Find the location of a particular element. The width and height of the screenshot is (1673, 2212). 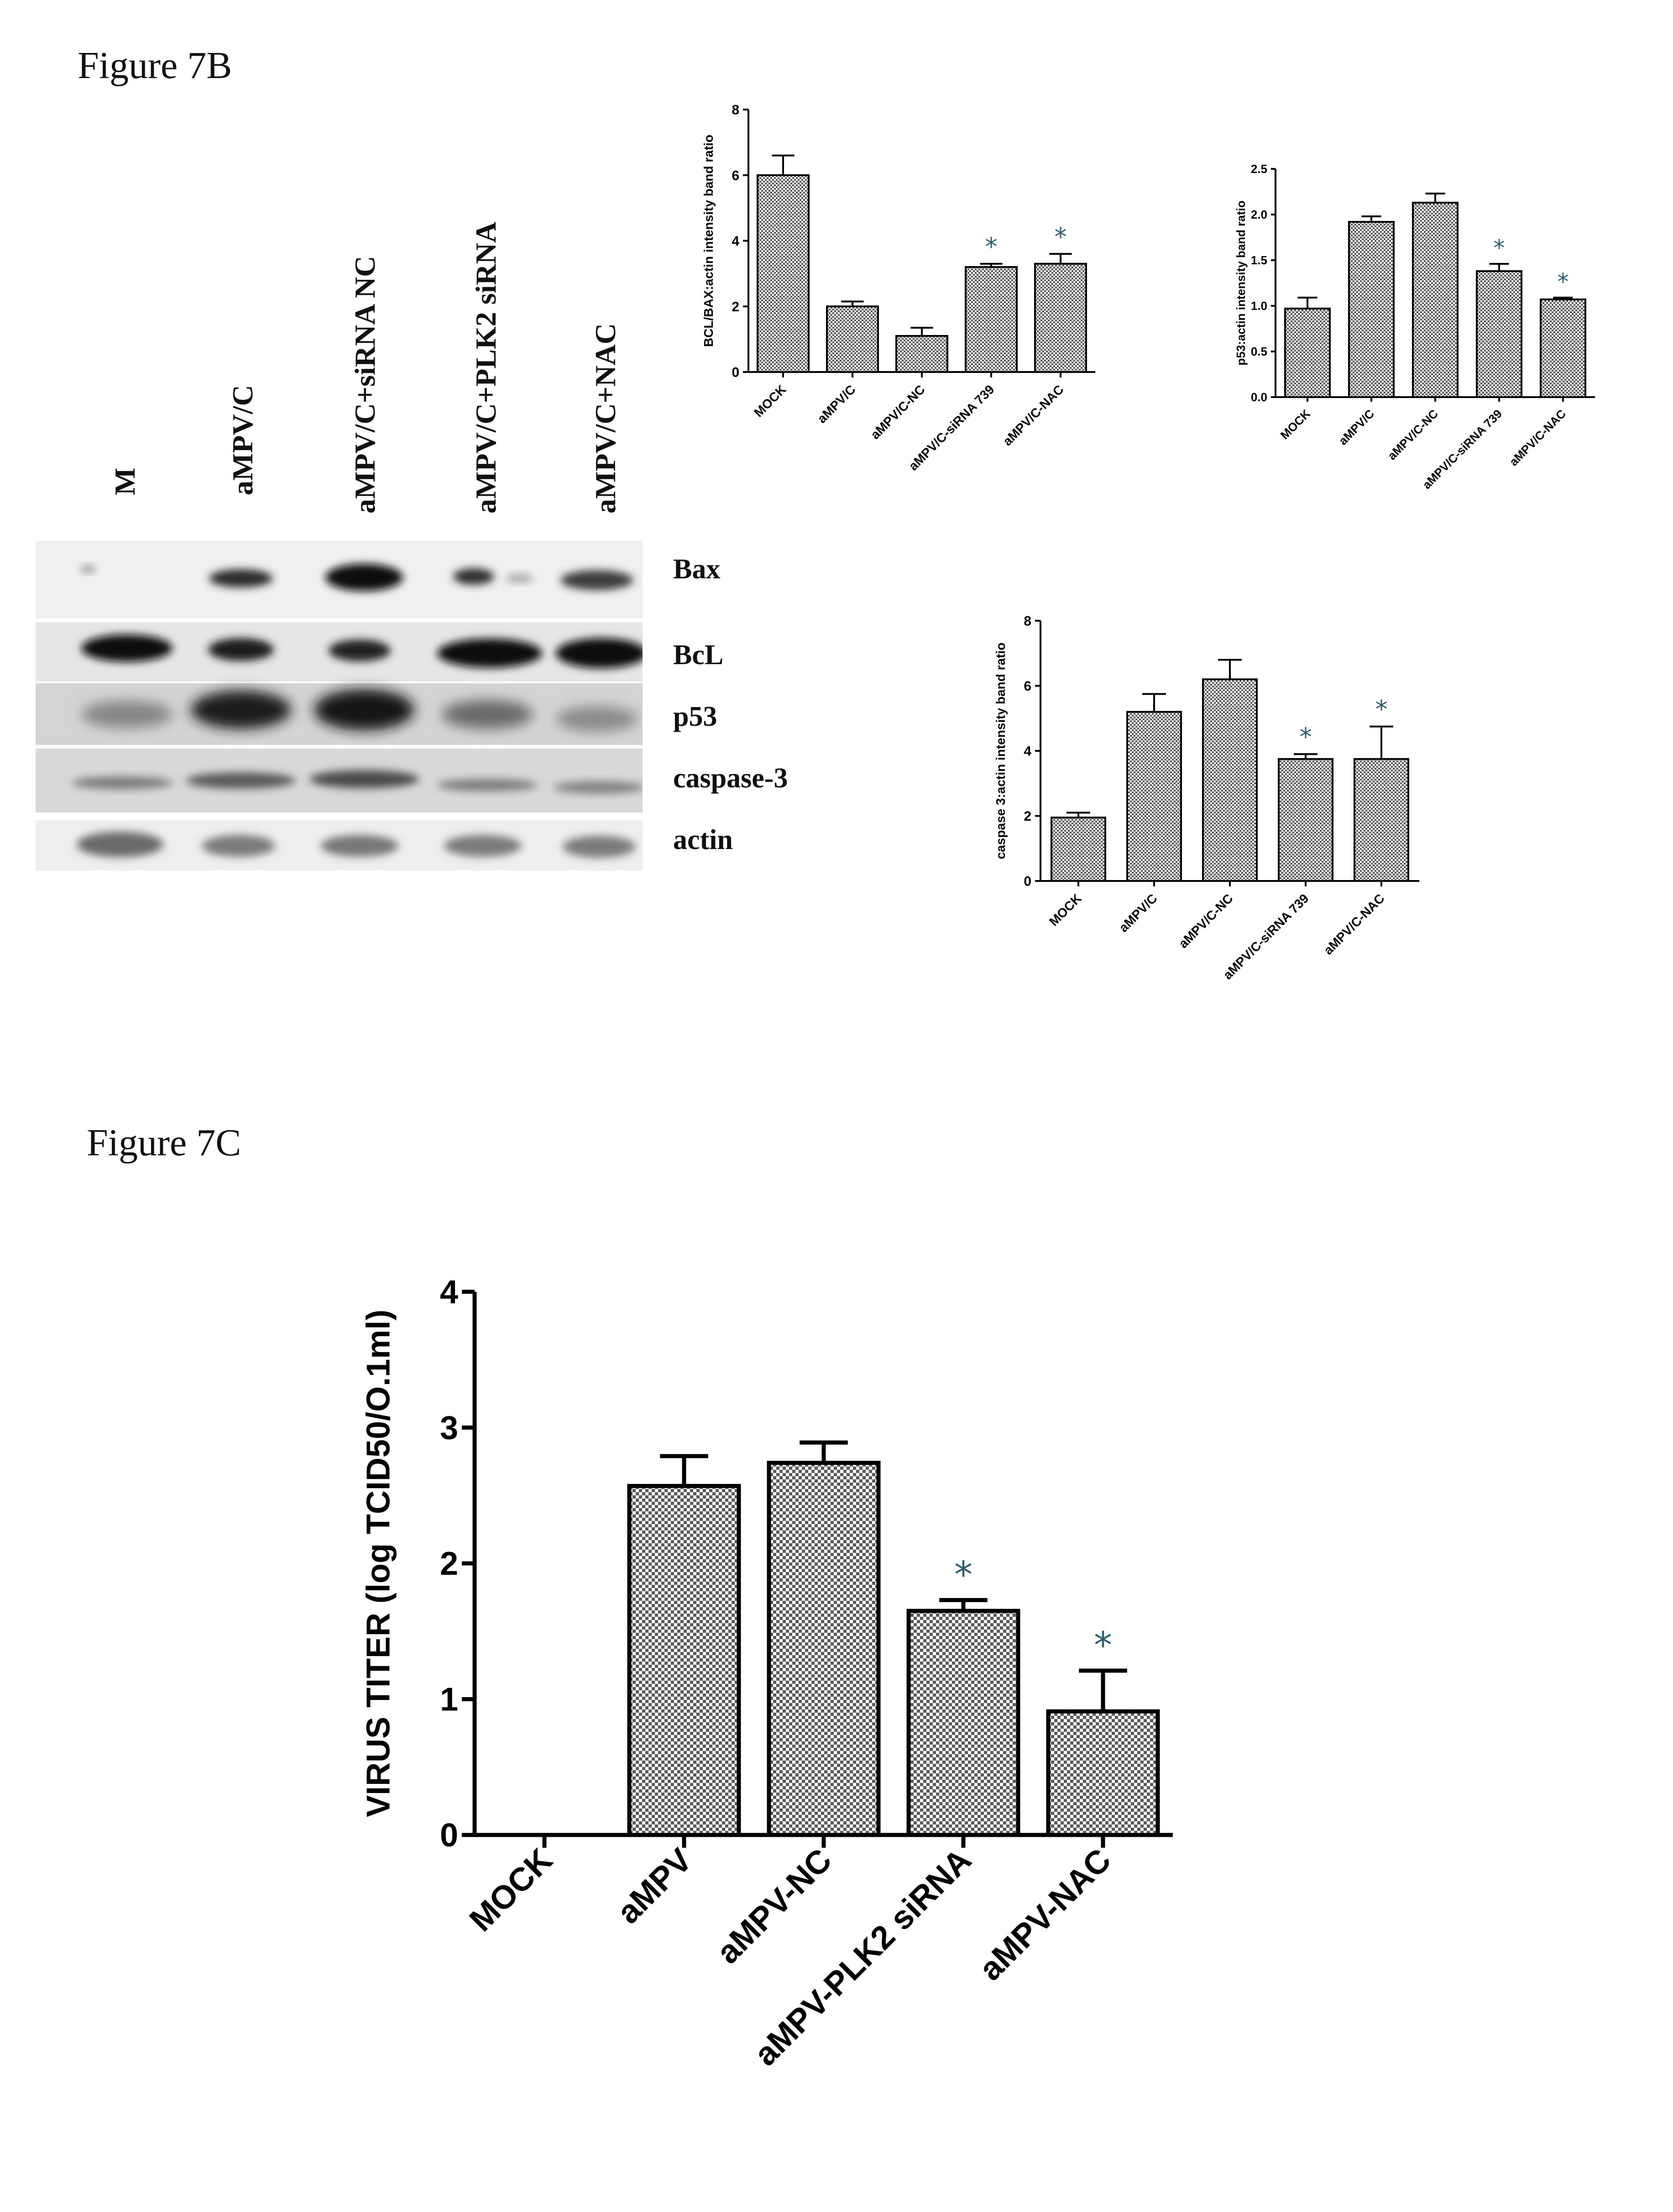

blot-strip-bcl is located at coordinates (339, 651).